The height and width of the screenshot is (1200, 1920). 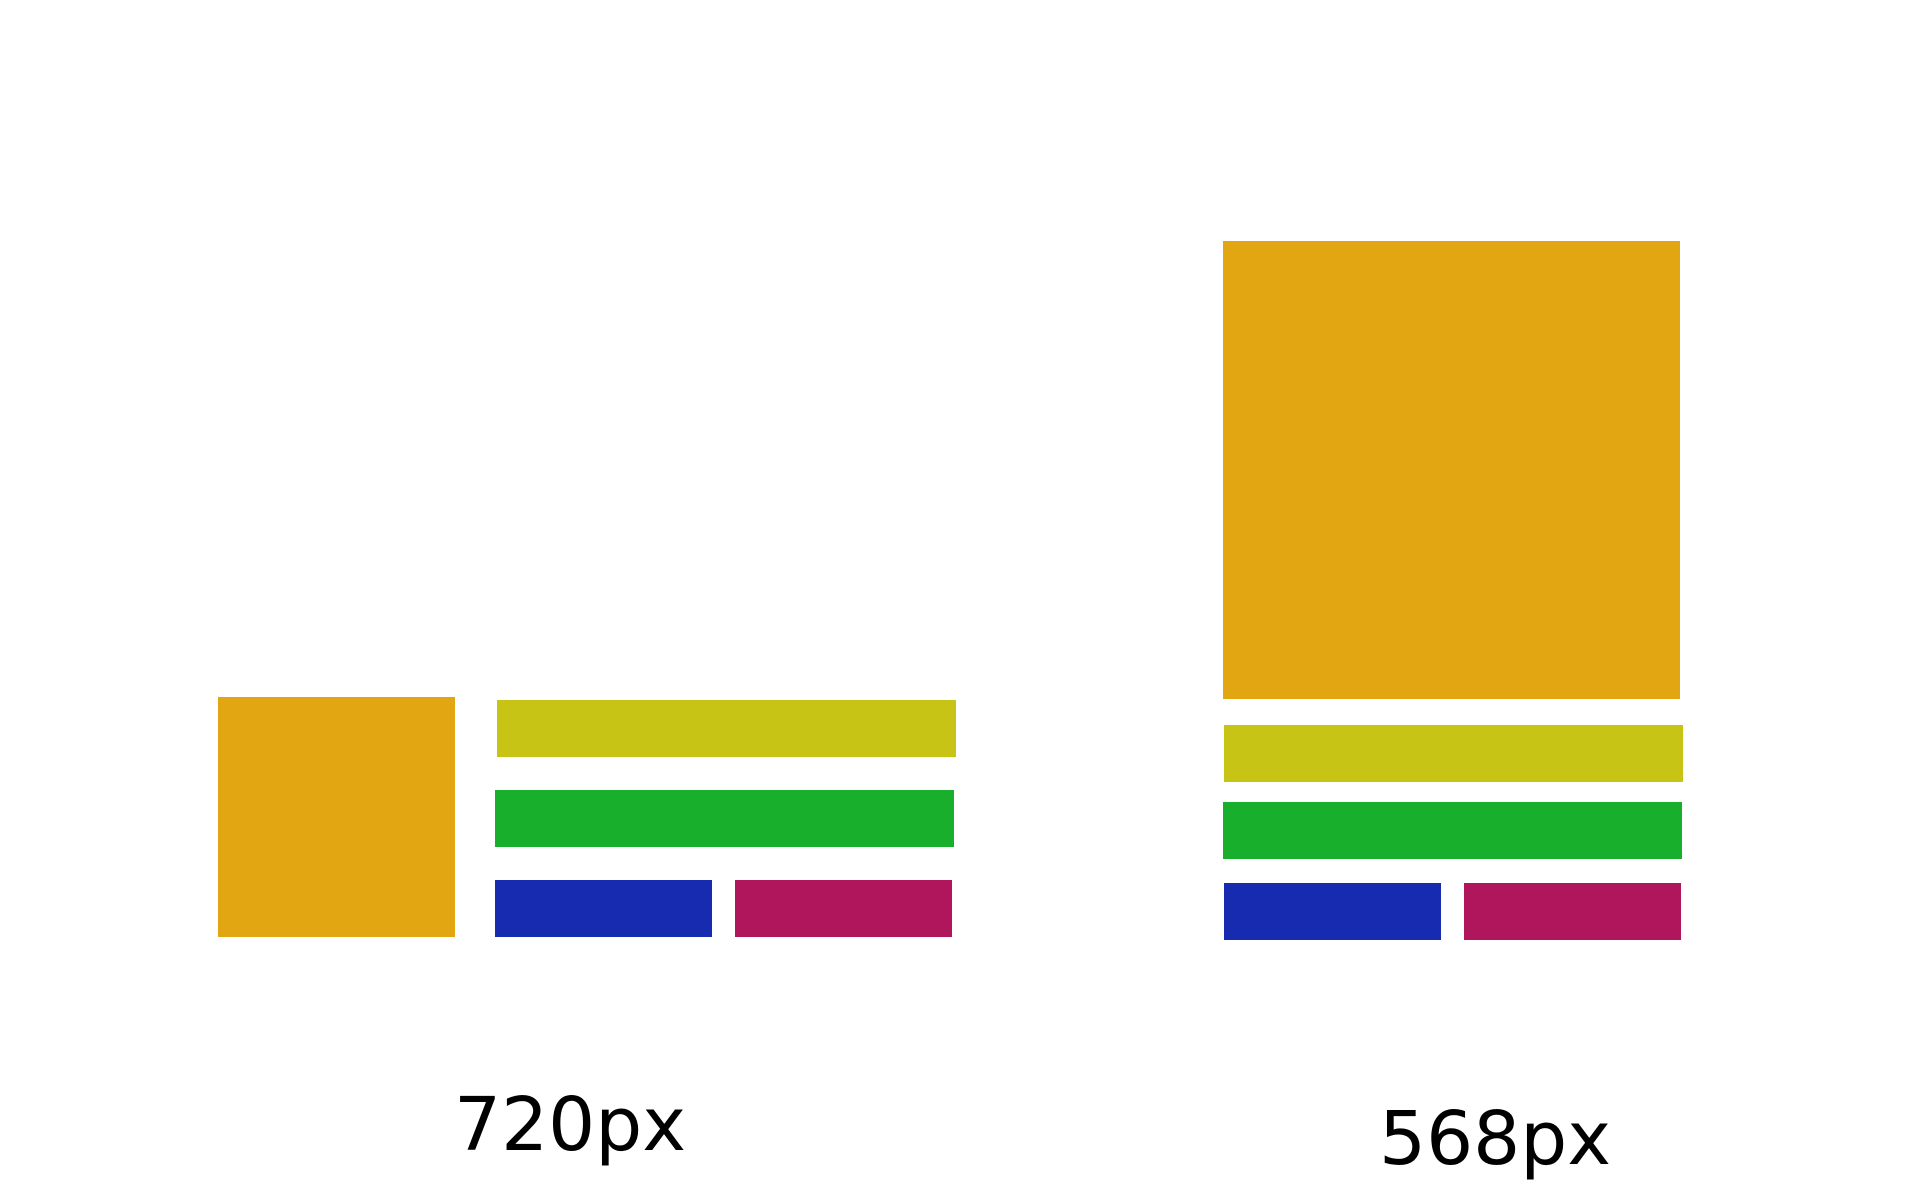 I want to click on wide-row-2-block, so click(x=724, y=818).